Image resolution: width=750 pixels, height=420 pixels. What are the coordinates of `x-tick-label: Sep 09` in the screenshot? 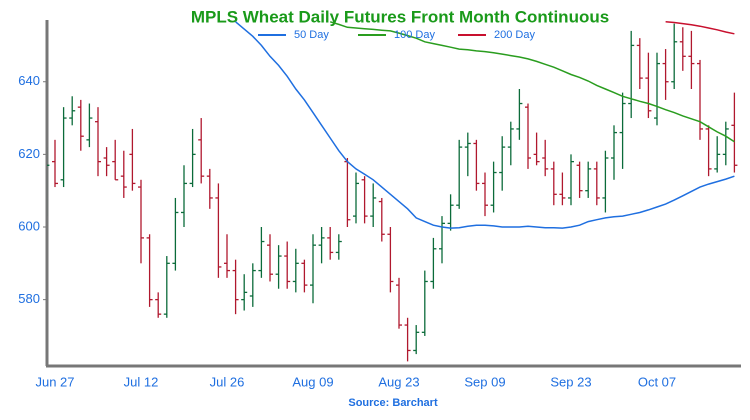 It's located at (484, 381).